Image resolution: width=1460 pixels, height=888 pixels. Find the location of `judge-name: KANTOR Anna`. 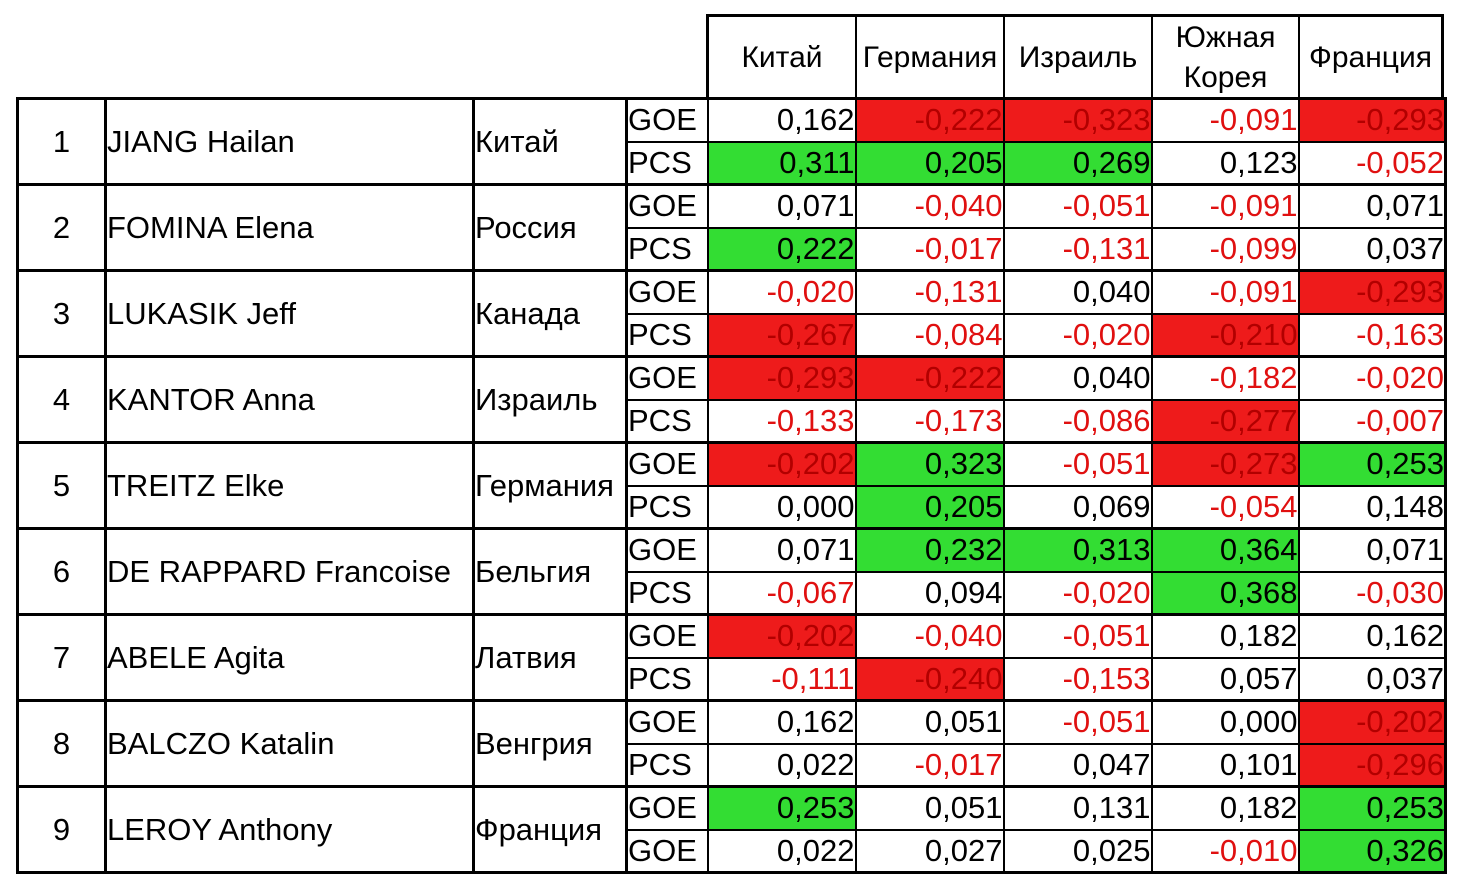

judge-name: KANTOR Anna is located at coordinates (289, 399).